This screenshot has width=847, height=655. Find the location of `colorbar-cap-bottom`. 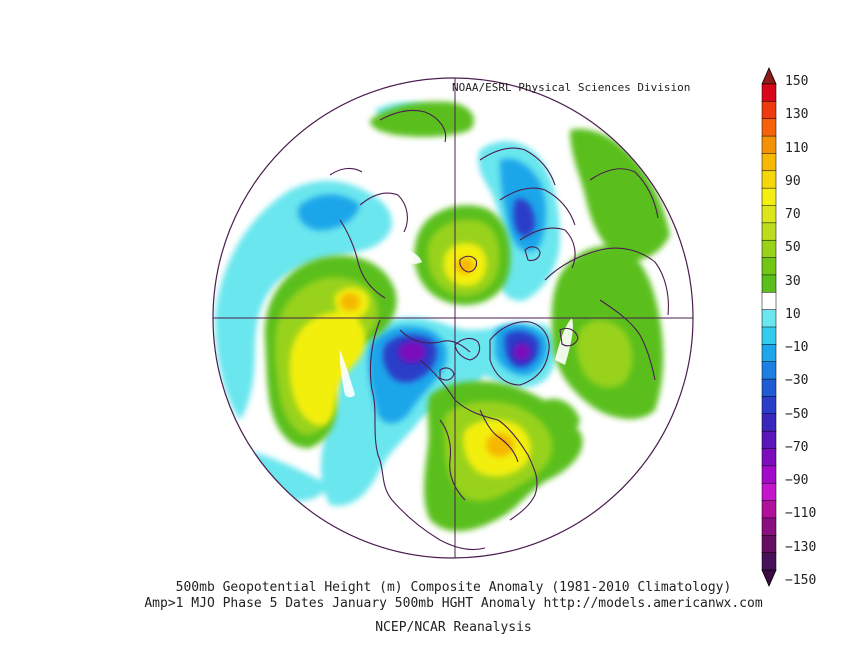

colorbar-cap-bottom is located at coordinates (769, 578).